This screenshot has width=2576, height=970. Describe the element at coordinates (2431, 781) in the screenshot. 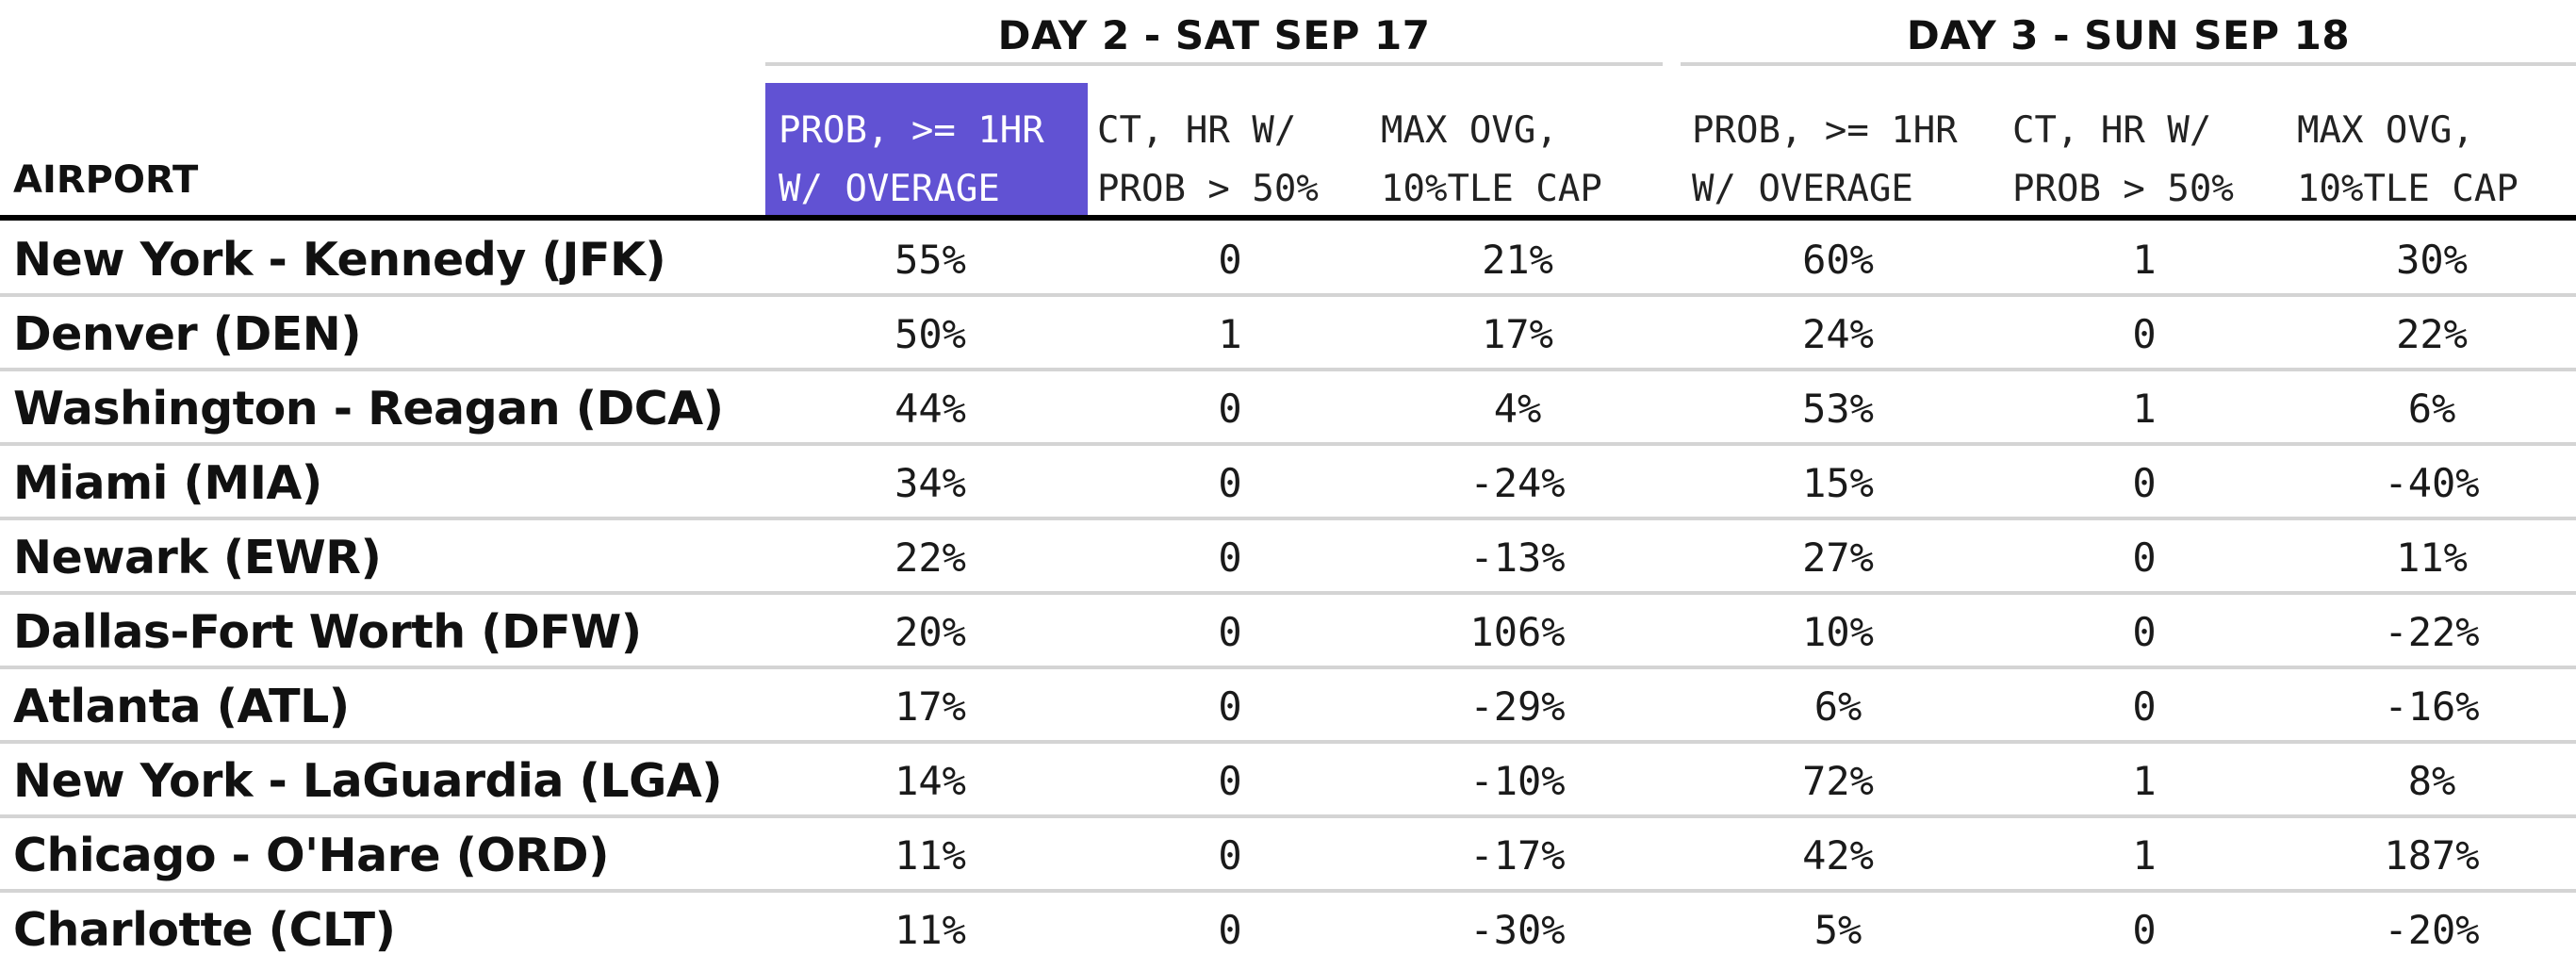

I see `value-cell: 8%` at that location.